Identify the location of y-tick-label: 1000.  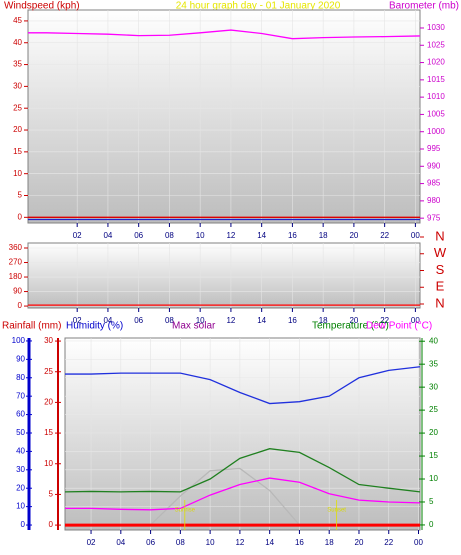
(436, 131).